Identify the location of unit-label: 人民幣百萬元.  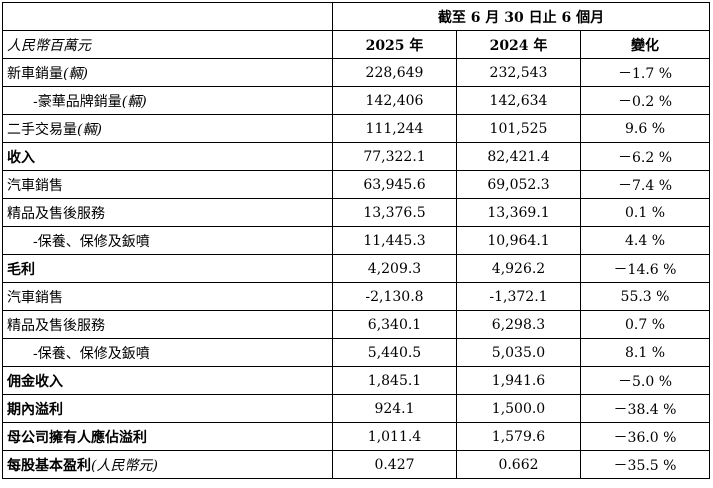
(167, 44).